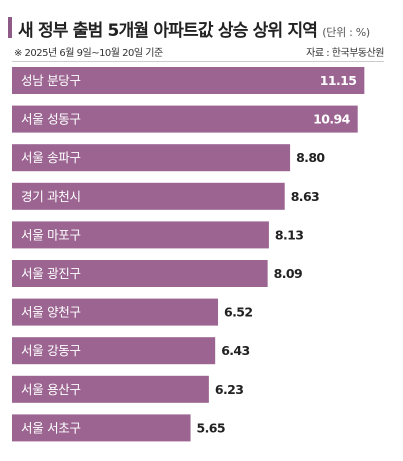  I want to click on chart-title-text: 새 정부 출범 5개월 아파트값 상승 상위 지역, so click(168, 31).